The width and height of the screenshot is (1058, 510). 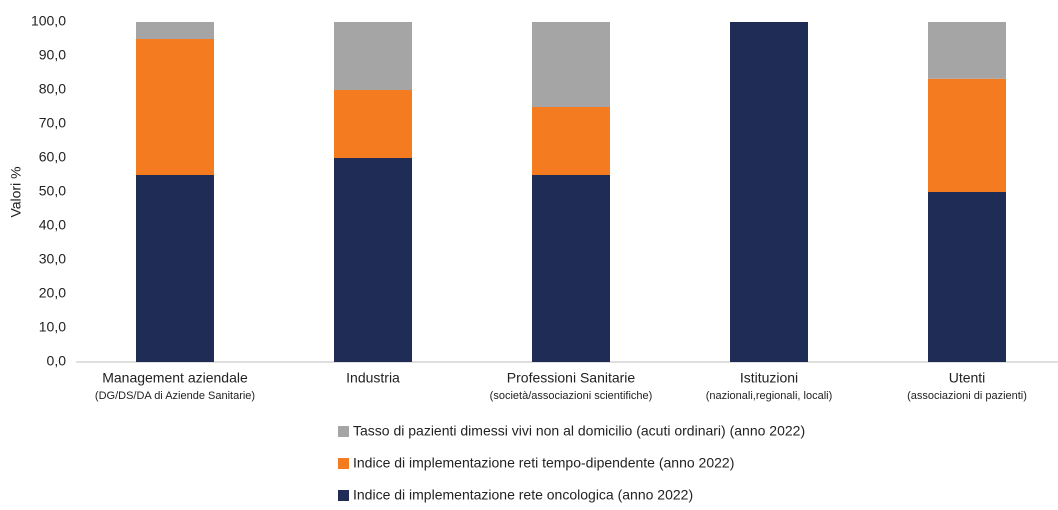 What do you see at coordinates (52, 259) in the screenshot?
I see `y-tick-label: 30,0` at bounding box center [52, 259].